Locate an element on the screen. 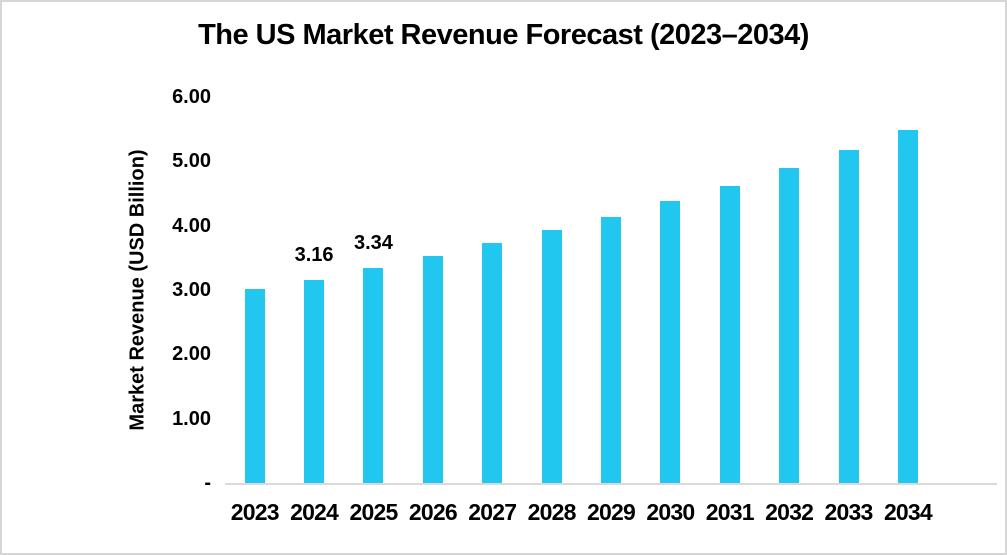 Image resolution: width=1007 pixels, height=555 pixels. y-tick-label: 3.00 is located at coordinates (191, 290).